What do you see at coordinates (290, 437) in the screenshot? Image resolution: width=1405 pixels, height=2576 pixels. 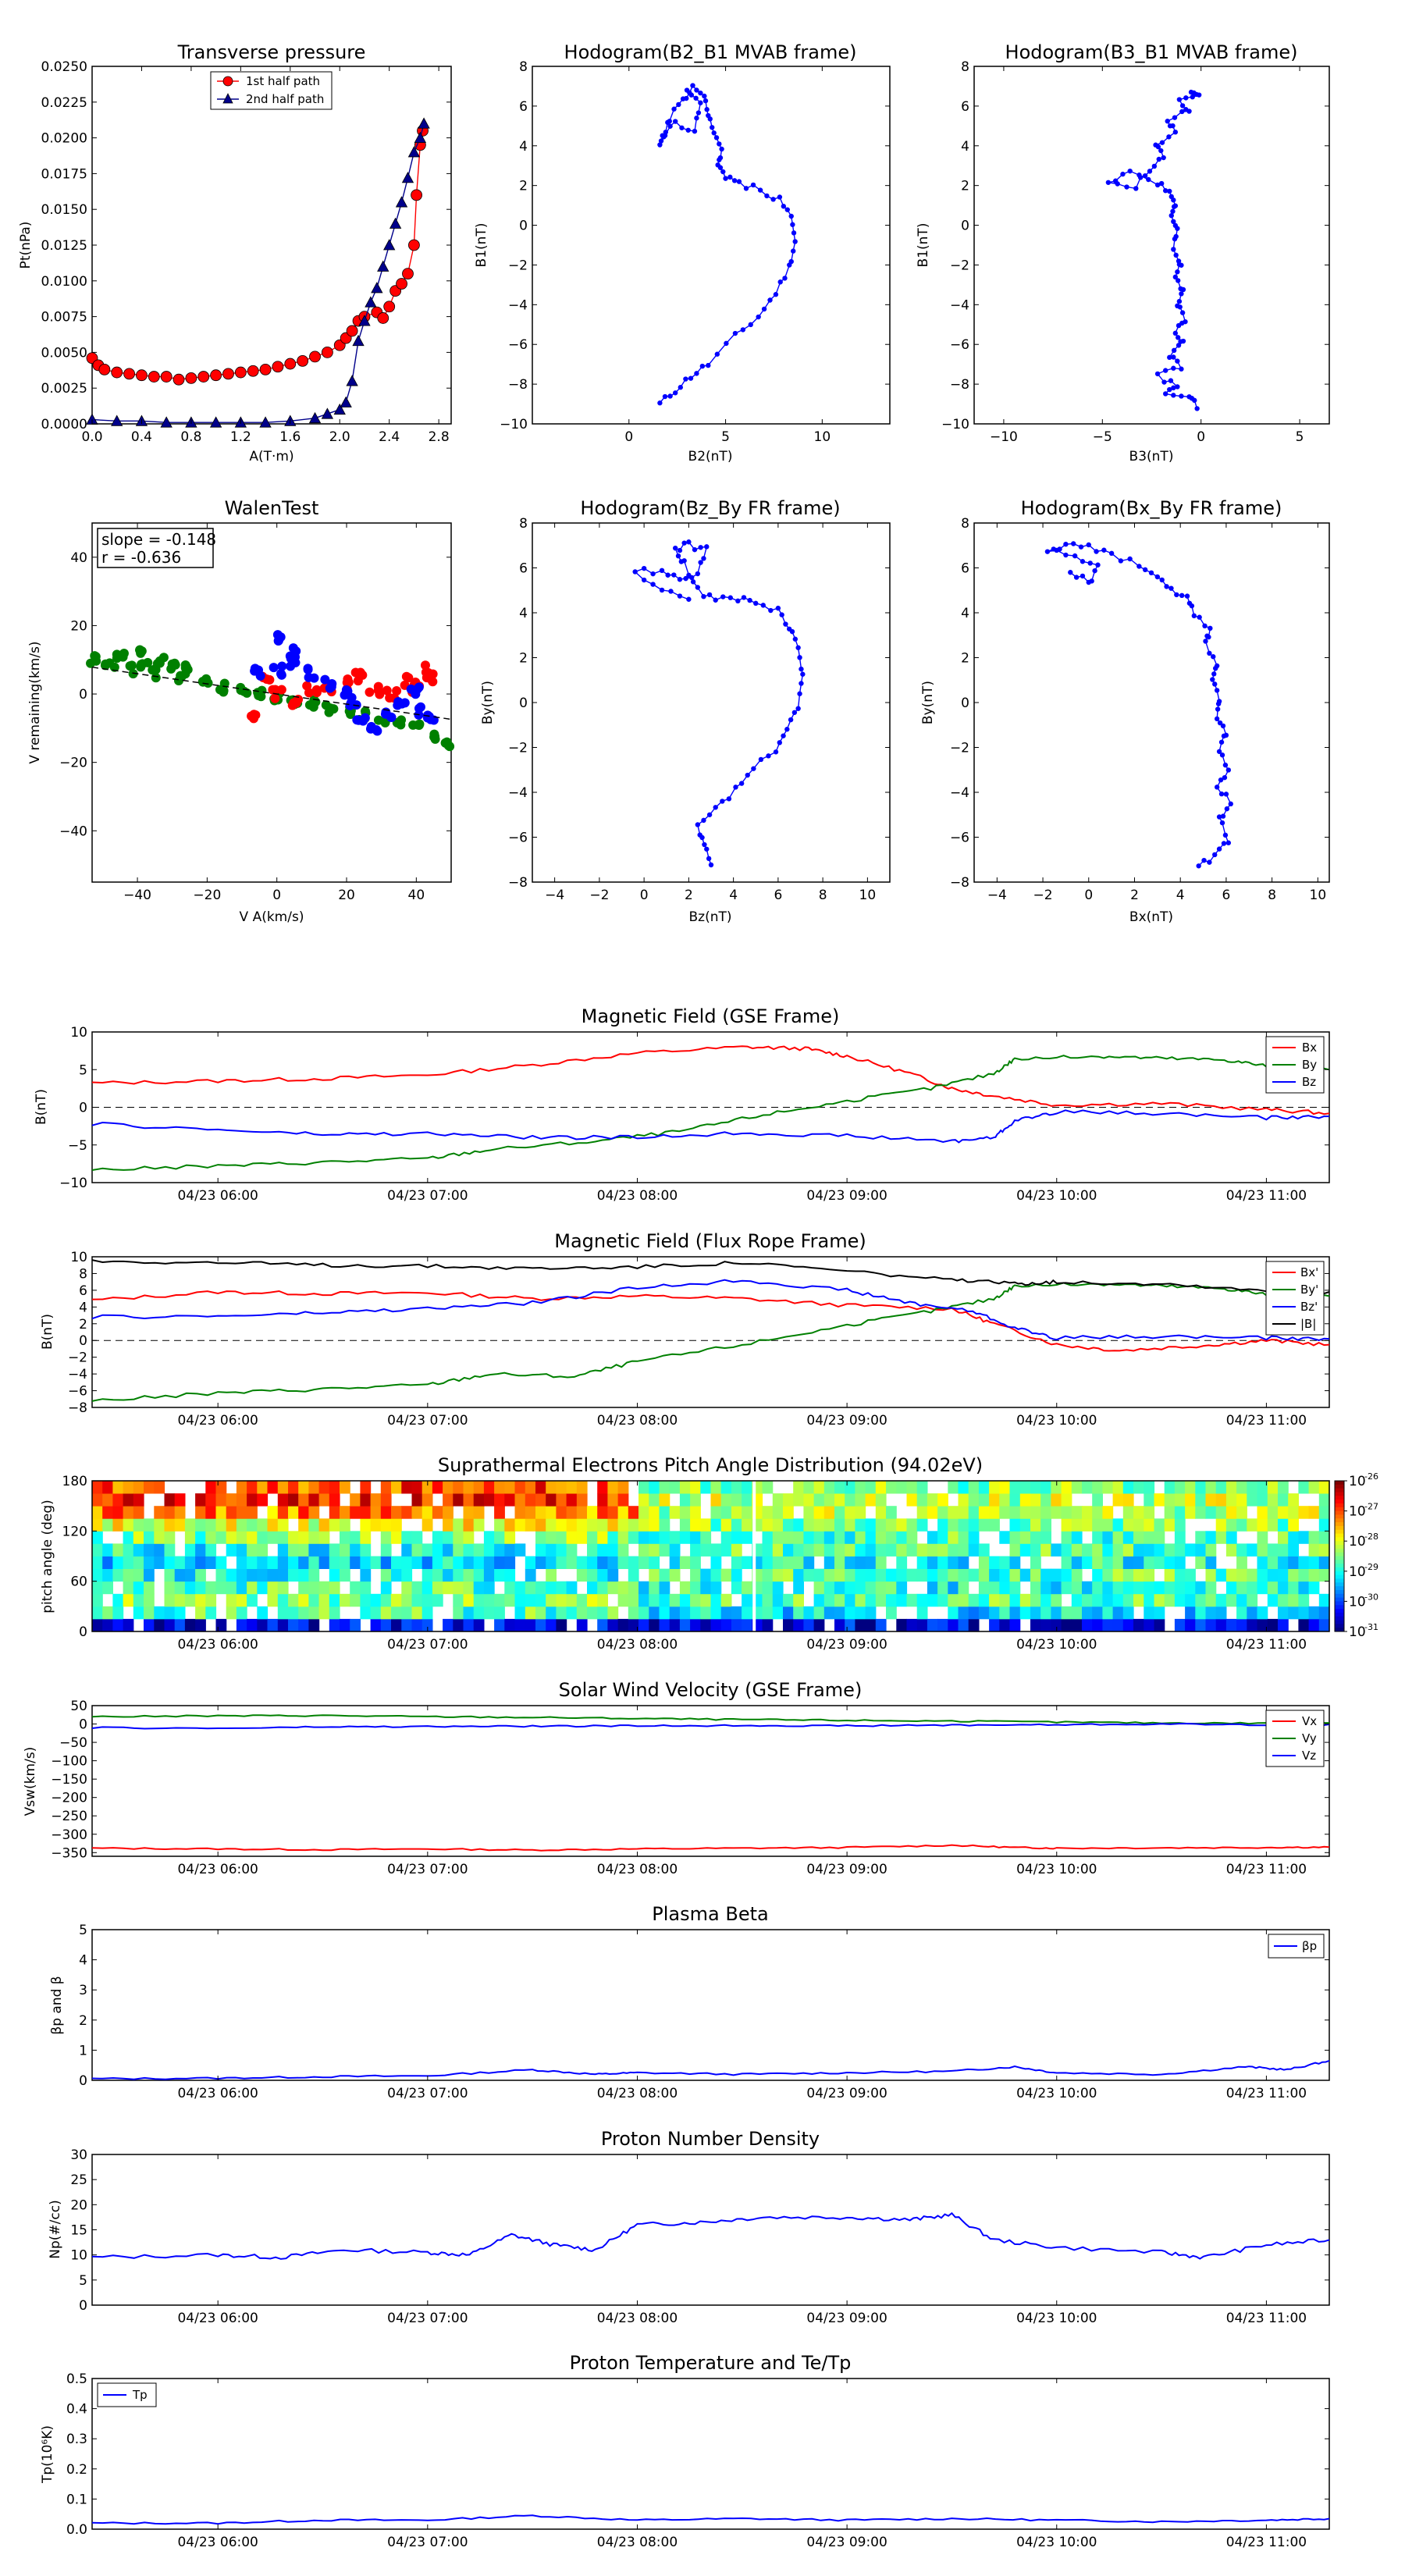 I see `x-tick-label: 1.6` at bounding box center [290, 437].